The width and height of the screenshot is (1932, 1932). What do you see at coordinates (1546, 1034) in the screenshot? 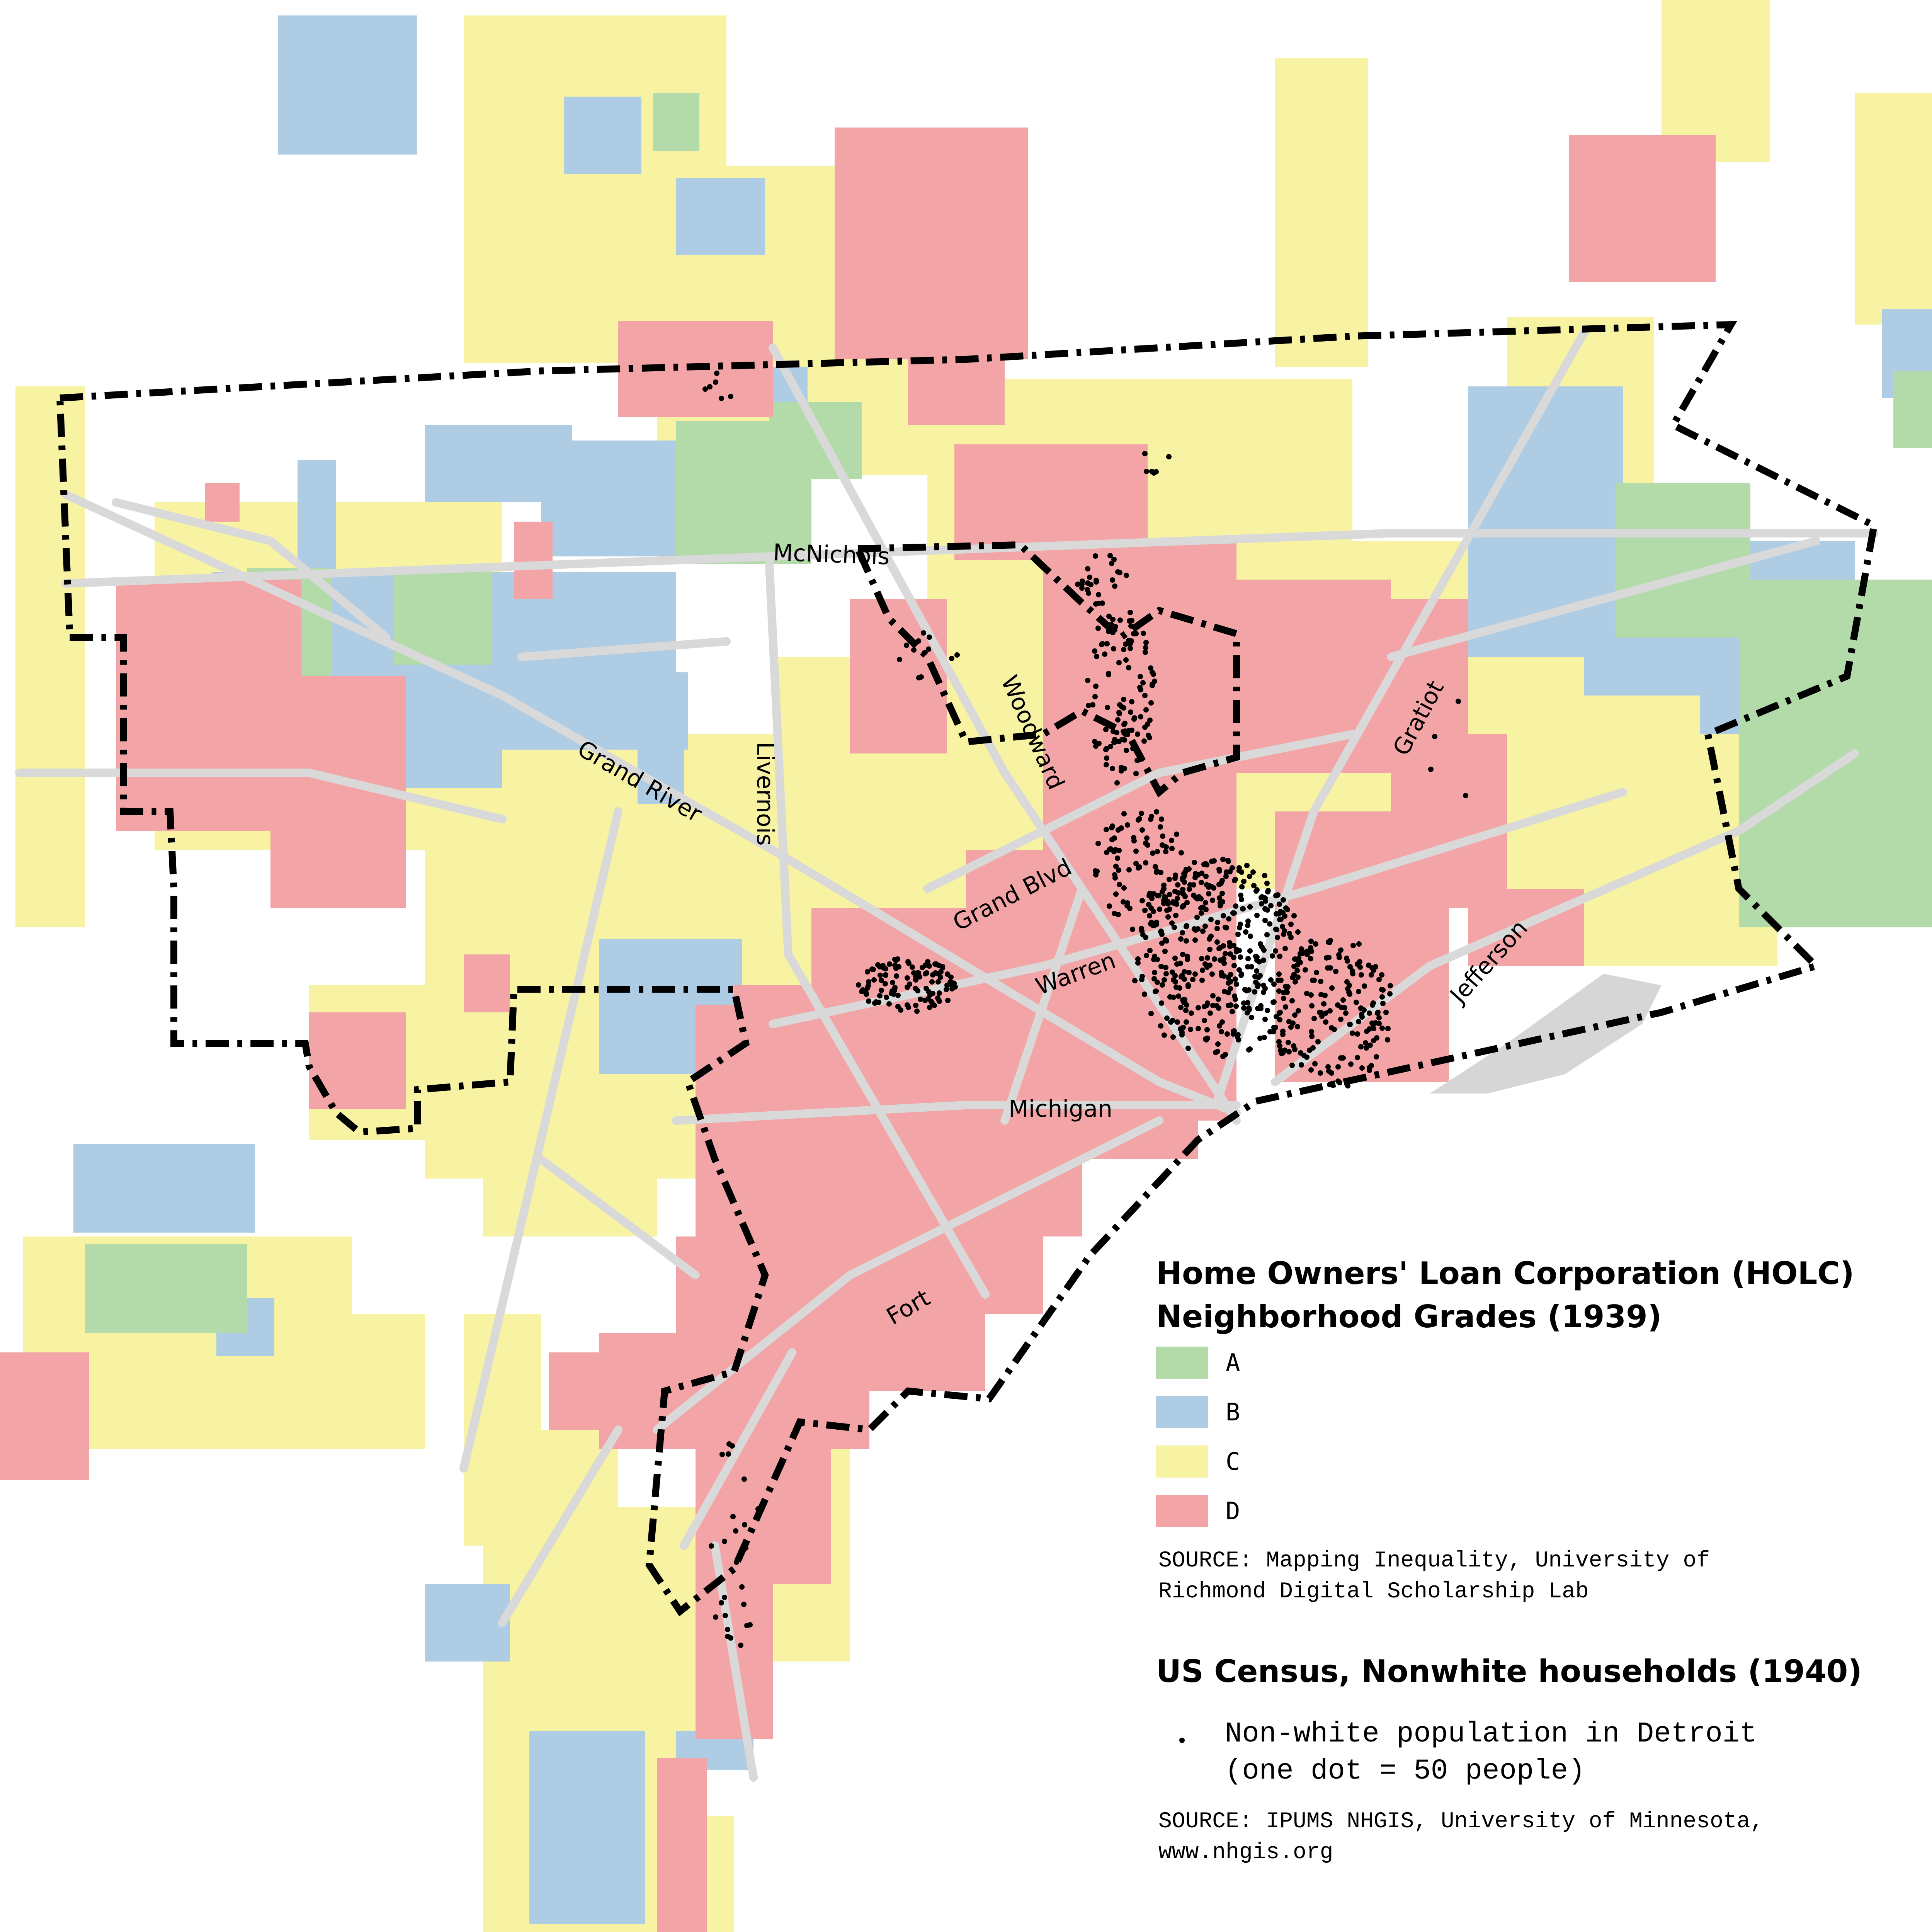
I see `belle-isle` at bounding box center [1546, 1034].